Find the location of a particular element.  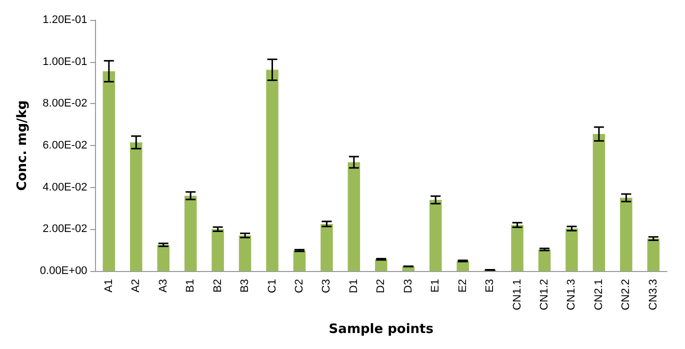

y-tick-label: 2.00E-02 is located at coordinates (65, 229).